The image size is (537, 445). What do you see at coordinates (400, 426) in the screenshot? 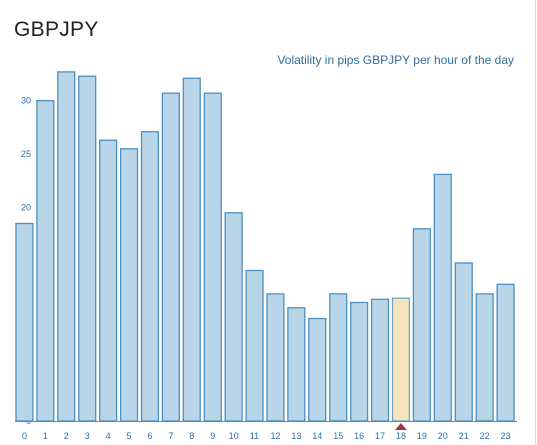
I see `current-hour-marker-icon` at bounding box center [400, 426].